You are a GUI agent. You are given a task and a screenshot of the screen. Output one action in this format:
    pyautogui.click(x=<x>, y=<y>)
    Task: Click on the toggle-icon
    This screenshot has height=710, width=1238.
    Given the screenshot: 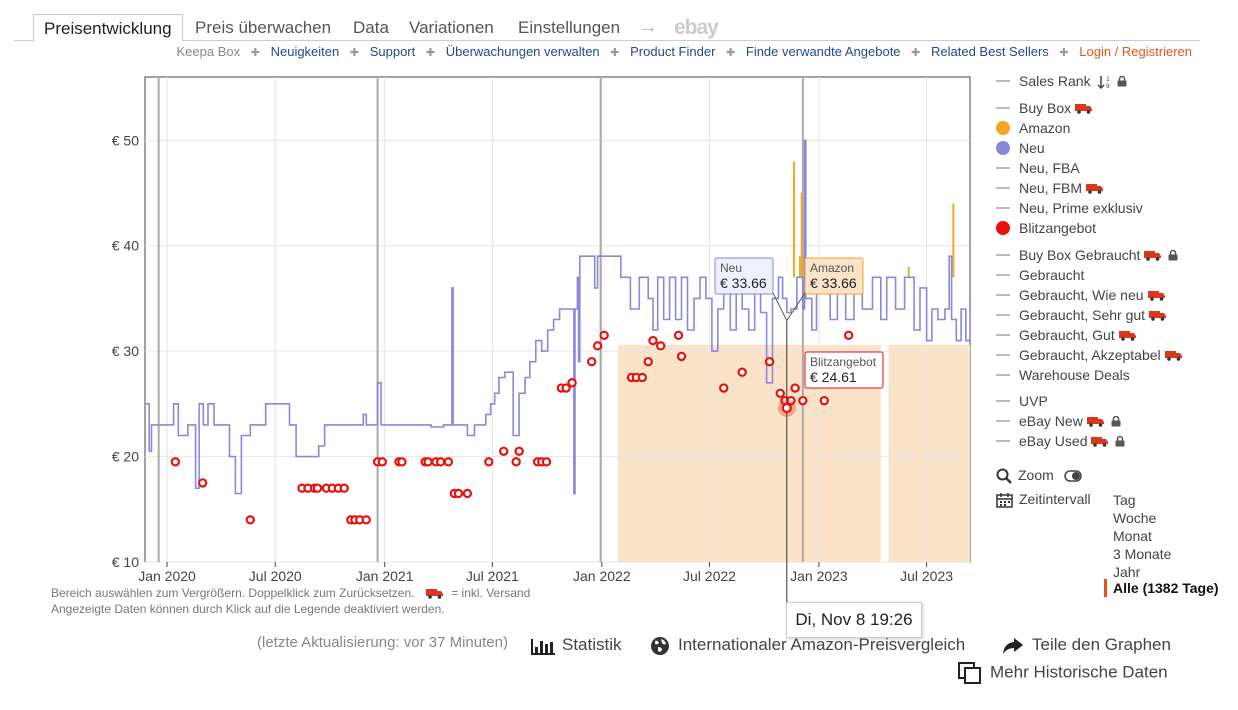 What is the action you would take?
    pyautogui.click(x=1072, y=476)
    